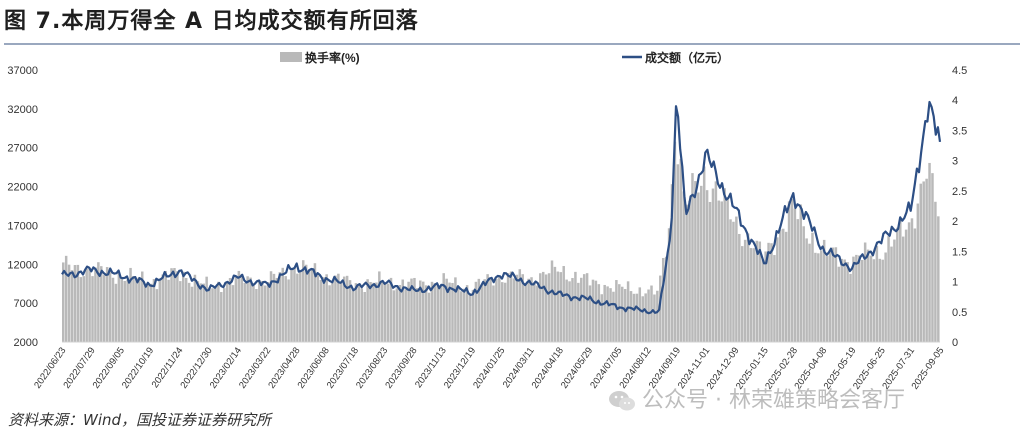 This screenshot has width=1024, height=438. What do you see at coordinates (955, 162) in the screenshot?
I see `y-right-tick-label: 3` at bounding box center [955, 162].